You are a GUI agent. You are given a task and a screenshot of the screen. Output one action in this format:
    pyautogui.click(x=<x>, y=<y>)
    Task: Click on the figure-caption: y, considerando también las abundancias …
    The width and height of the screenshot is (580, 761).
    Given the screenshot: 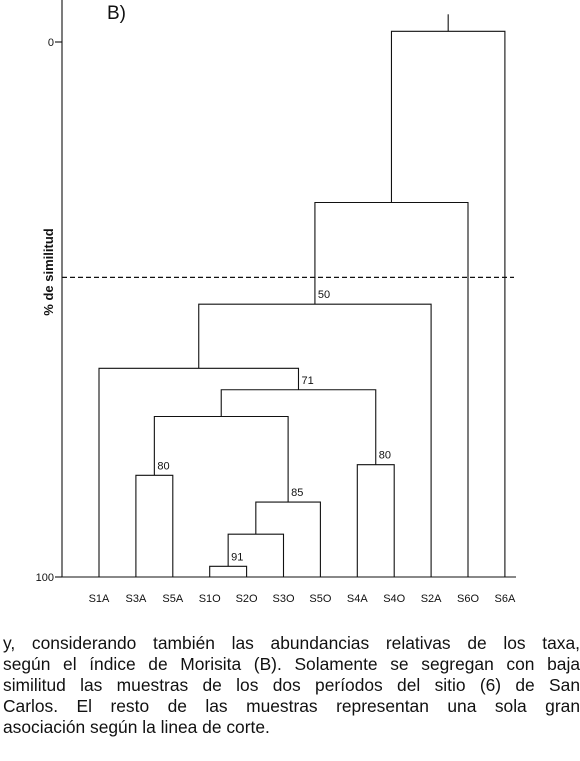 What is the action you would take?
    pyautogui.click(x=291, y=685)
    